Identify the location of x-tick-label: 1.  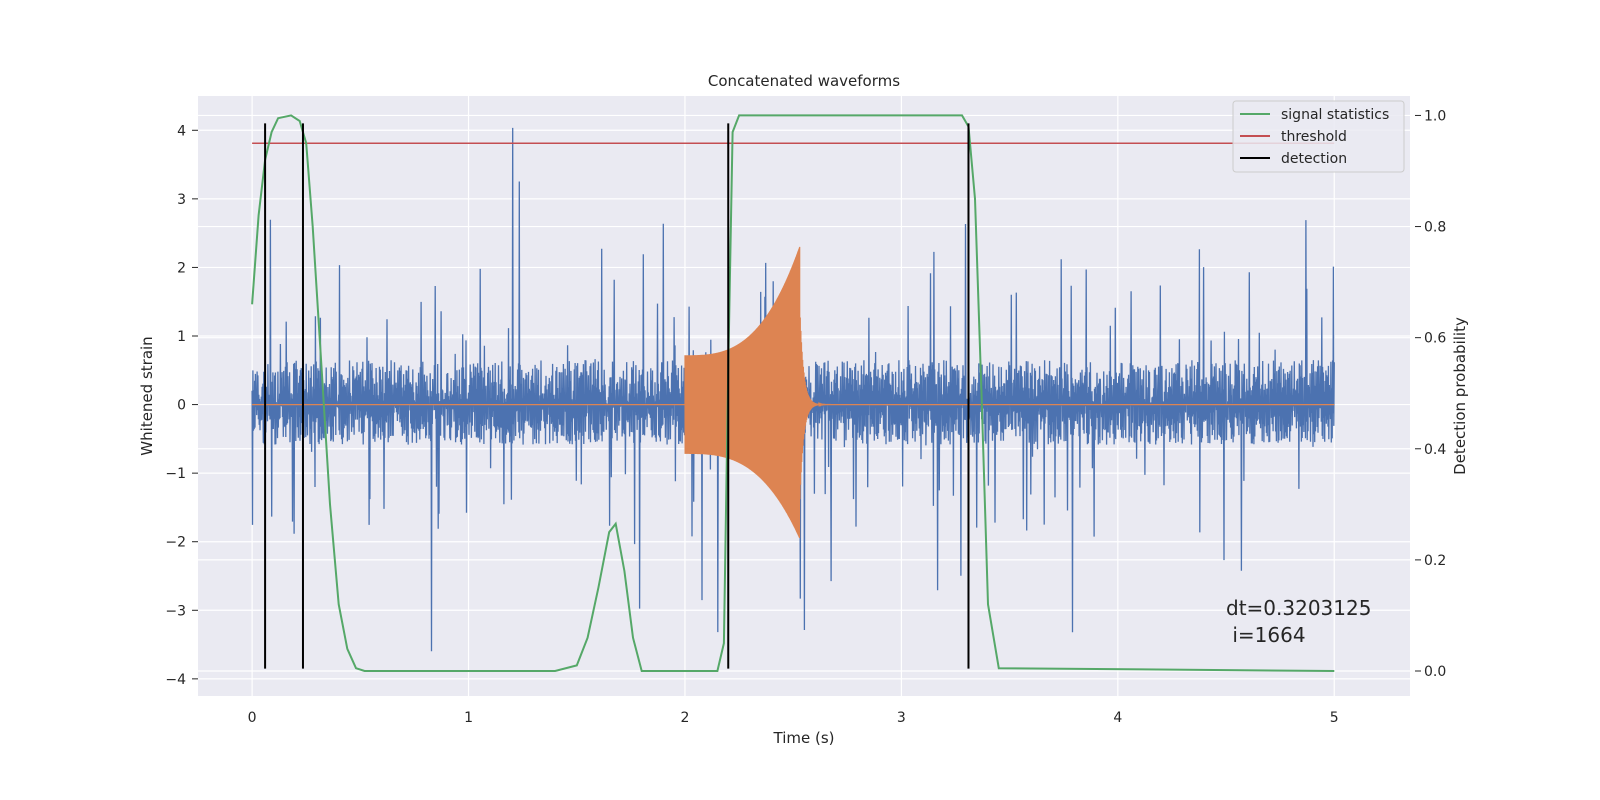
(468, 718).